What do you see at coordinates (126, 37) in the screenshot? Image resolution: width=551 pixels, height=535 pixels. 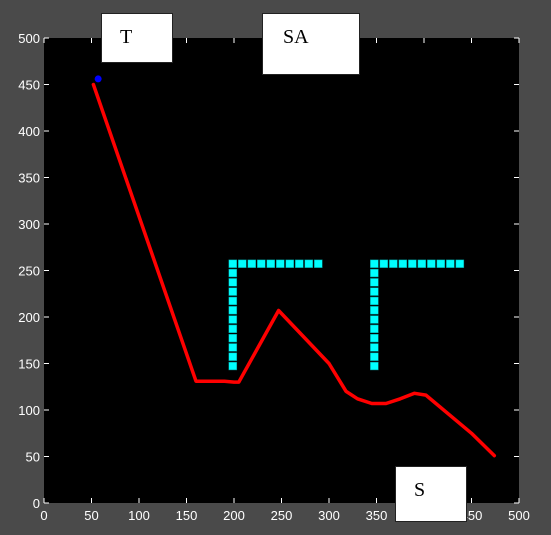 I see `target-label: T` at bounding box center [126, 37].